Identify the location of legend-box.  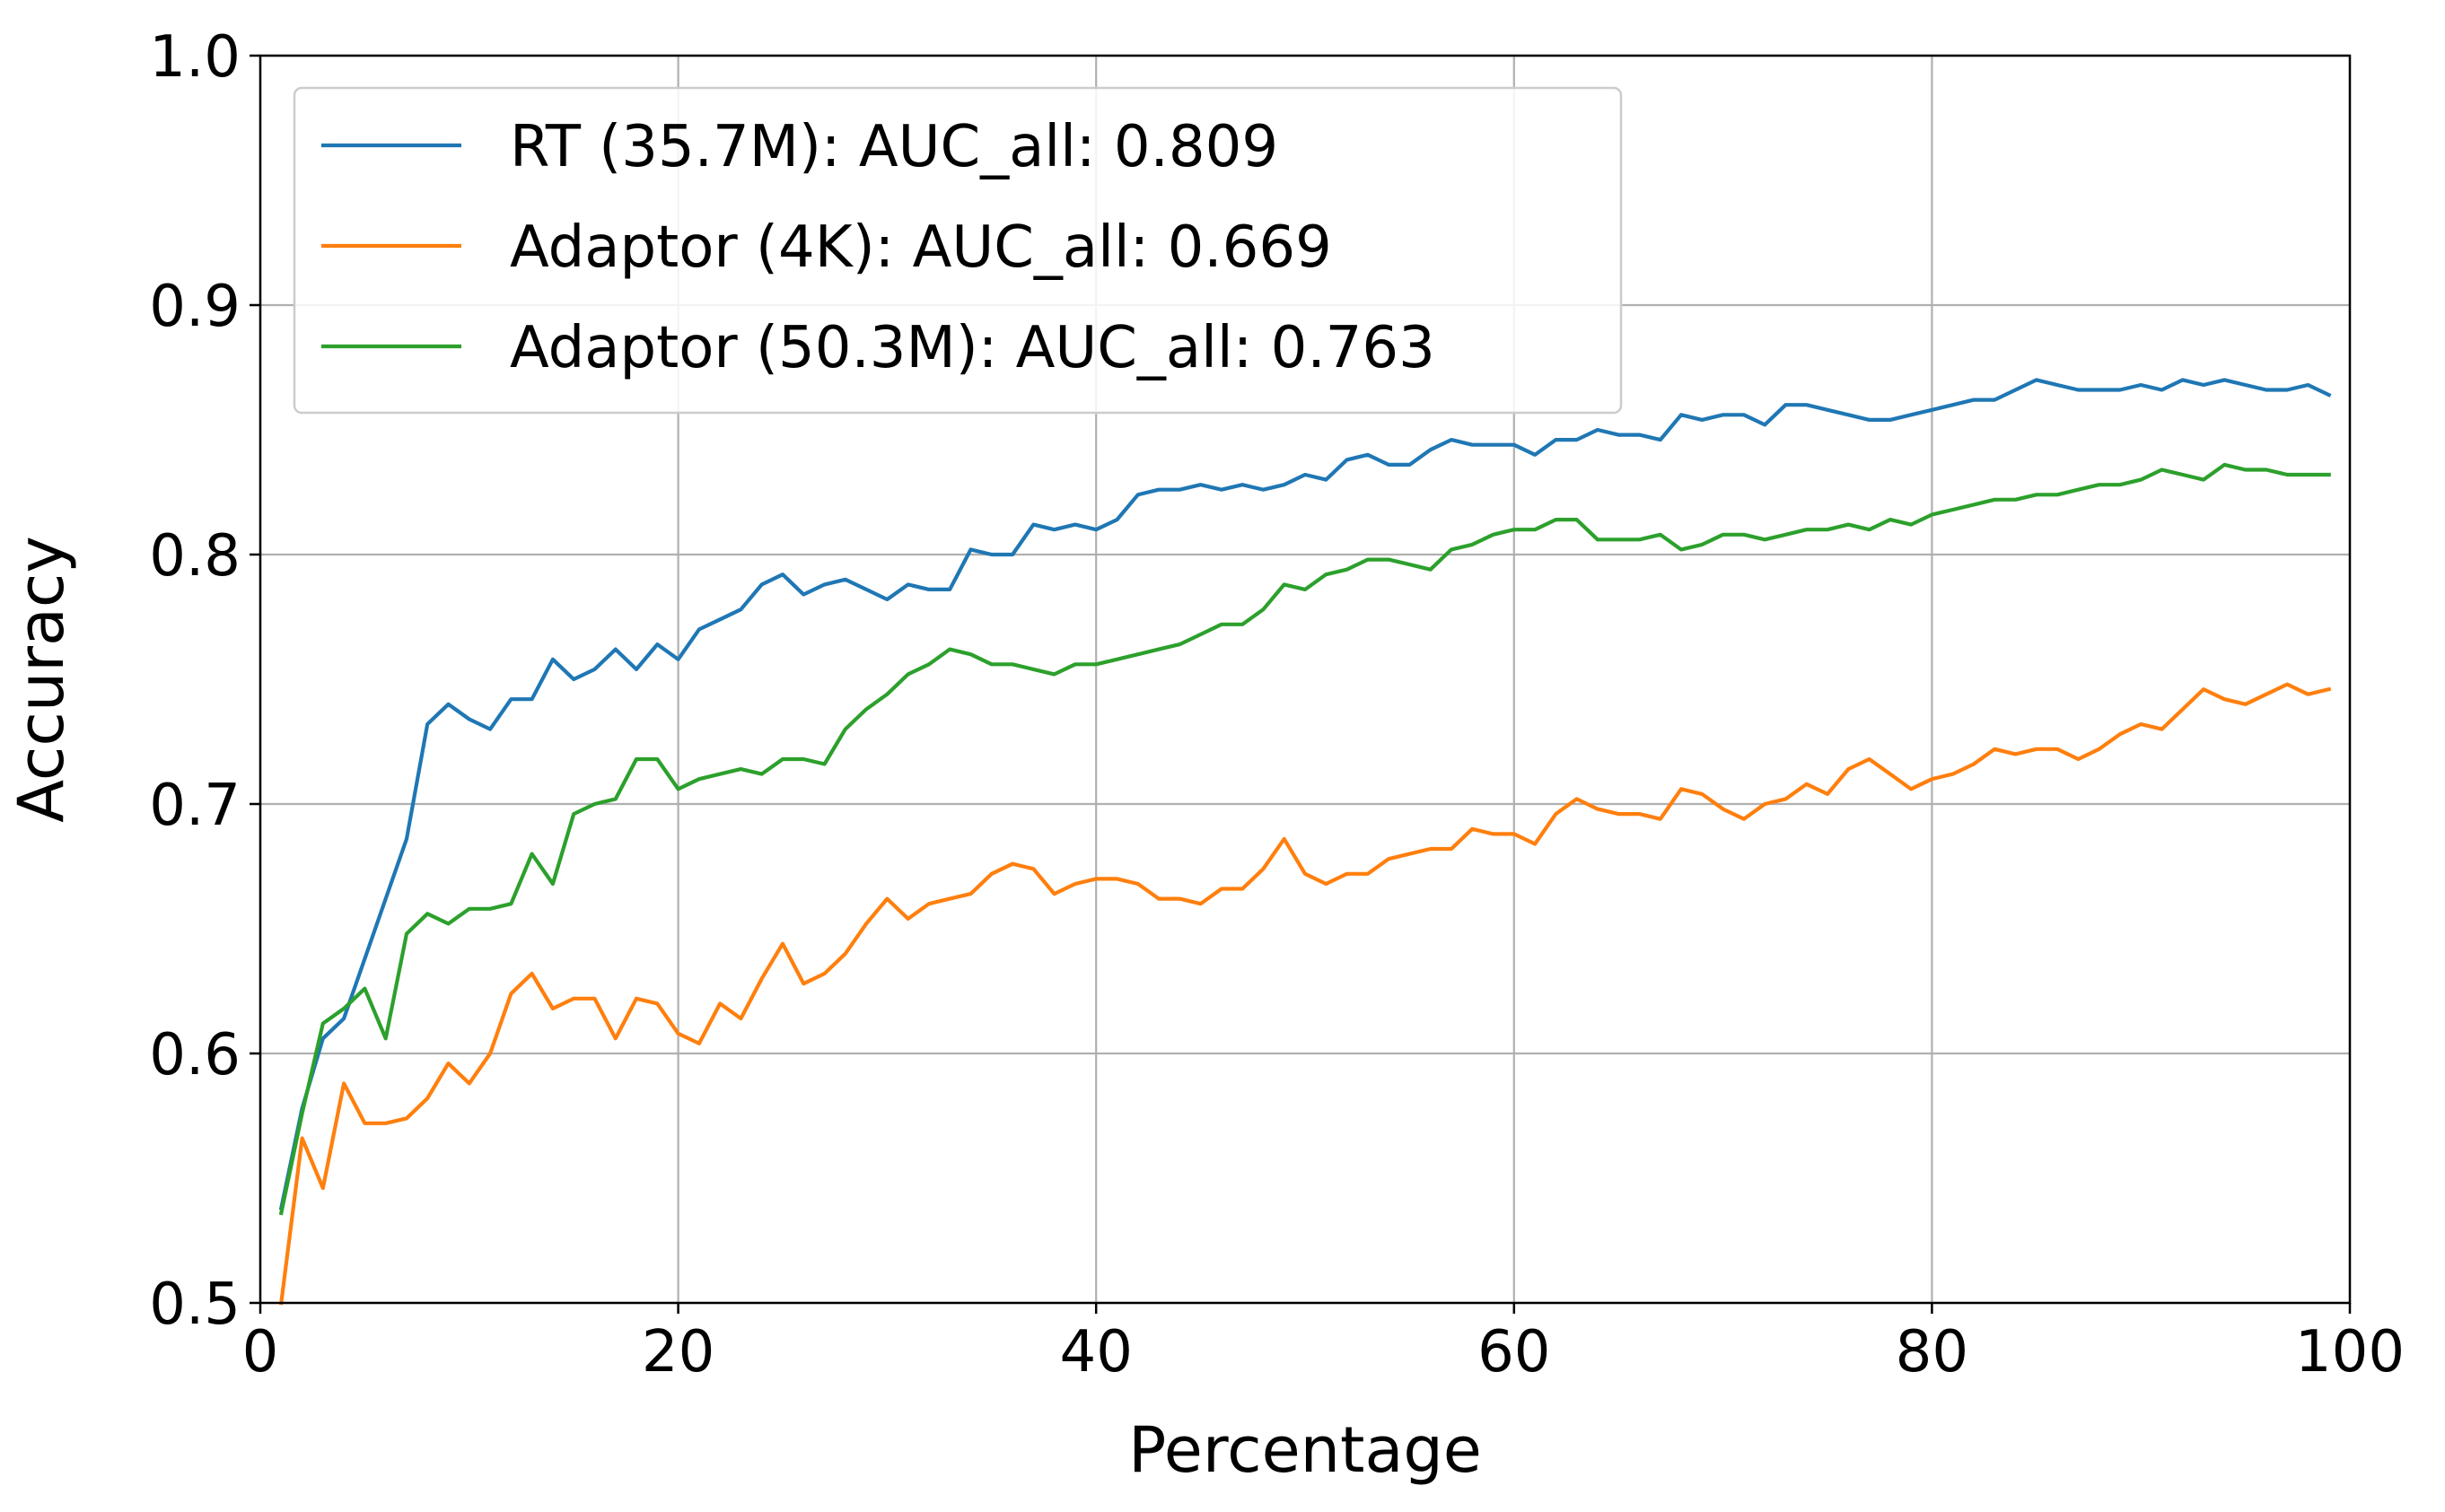
(958, 250).